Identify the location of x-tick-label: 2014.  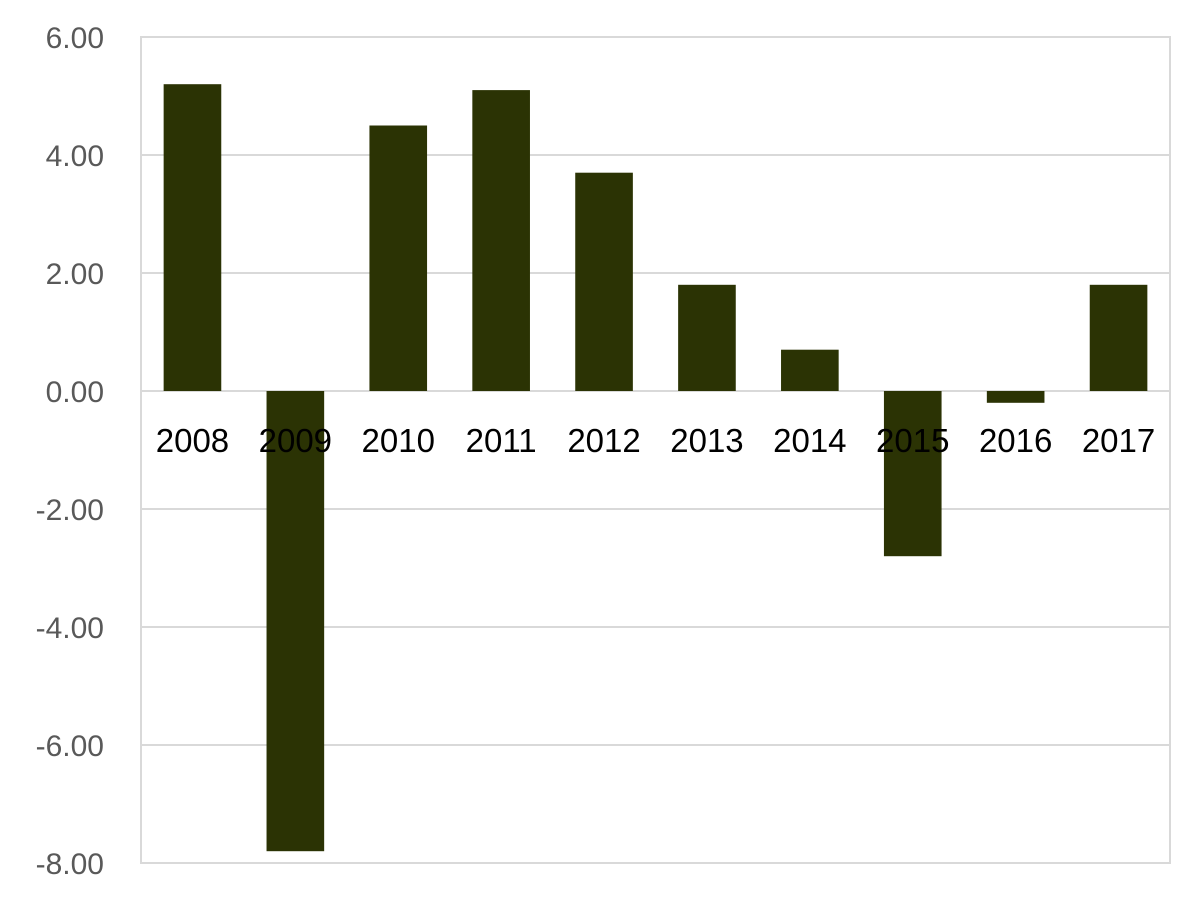
(809, 440).